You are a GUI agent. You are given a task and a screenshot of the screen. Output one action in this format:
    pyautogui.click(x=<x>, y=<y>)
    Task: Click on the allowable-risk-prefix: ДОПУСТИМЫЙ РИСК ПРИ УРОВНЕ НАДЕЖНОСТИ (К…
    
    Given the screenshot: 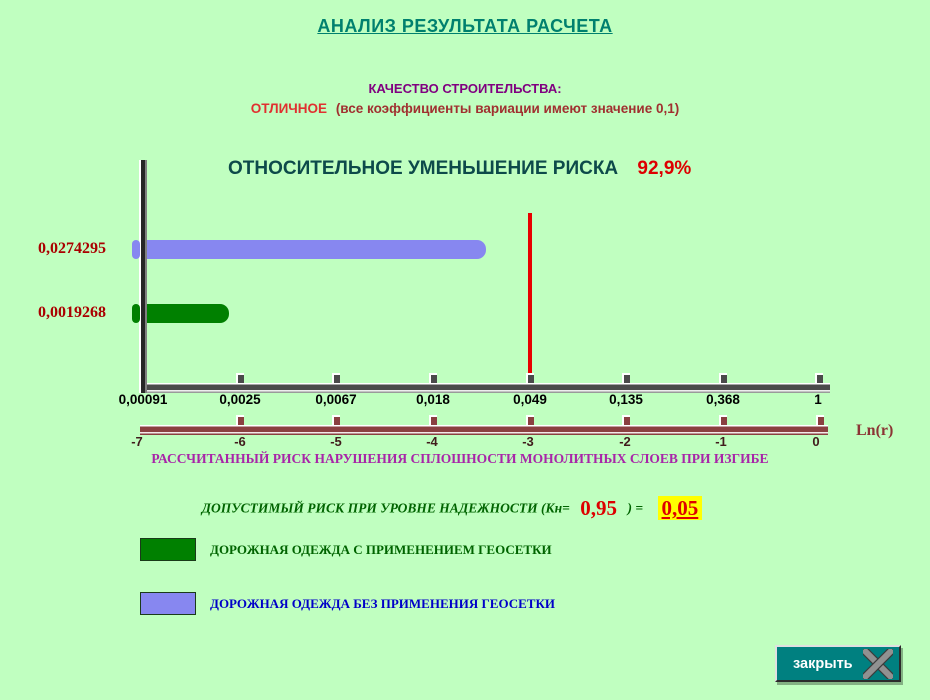 What is the action you would take?
    pyautogui.click(x=385, y=508)
    